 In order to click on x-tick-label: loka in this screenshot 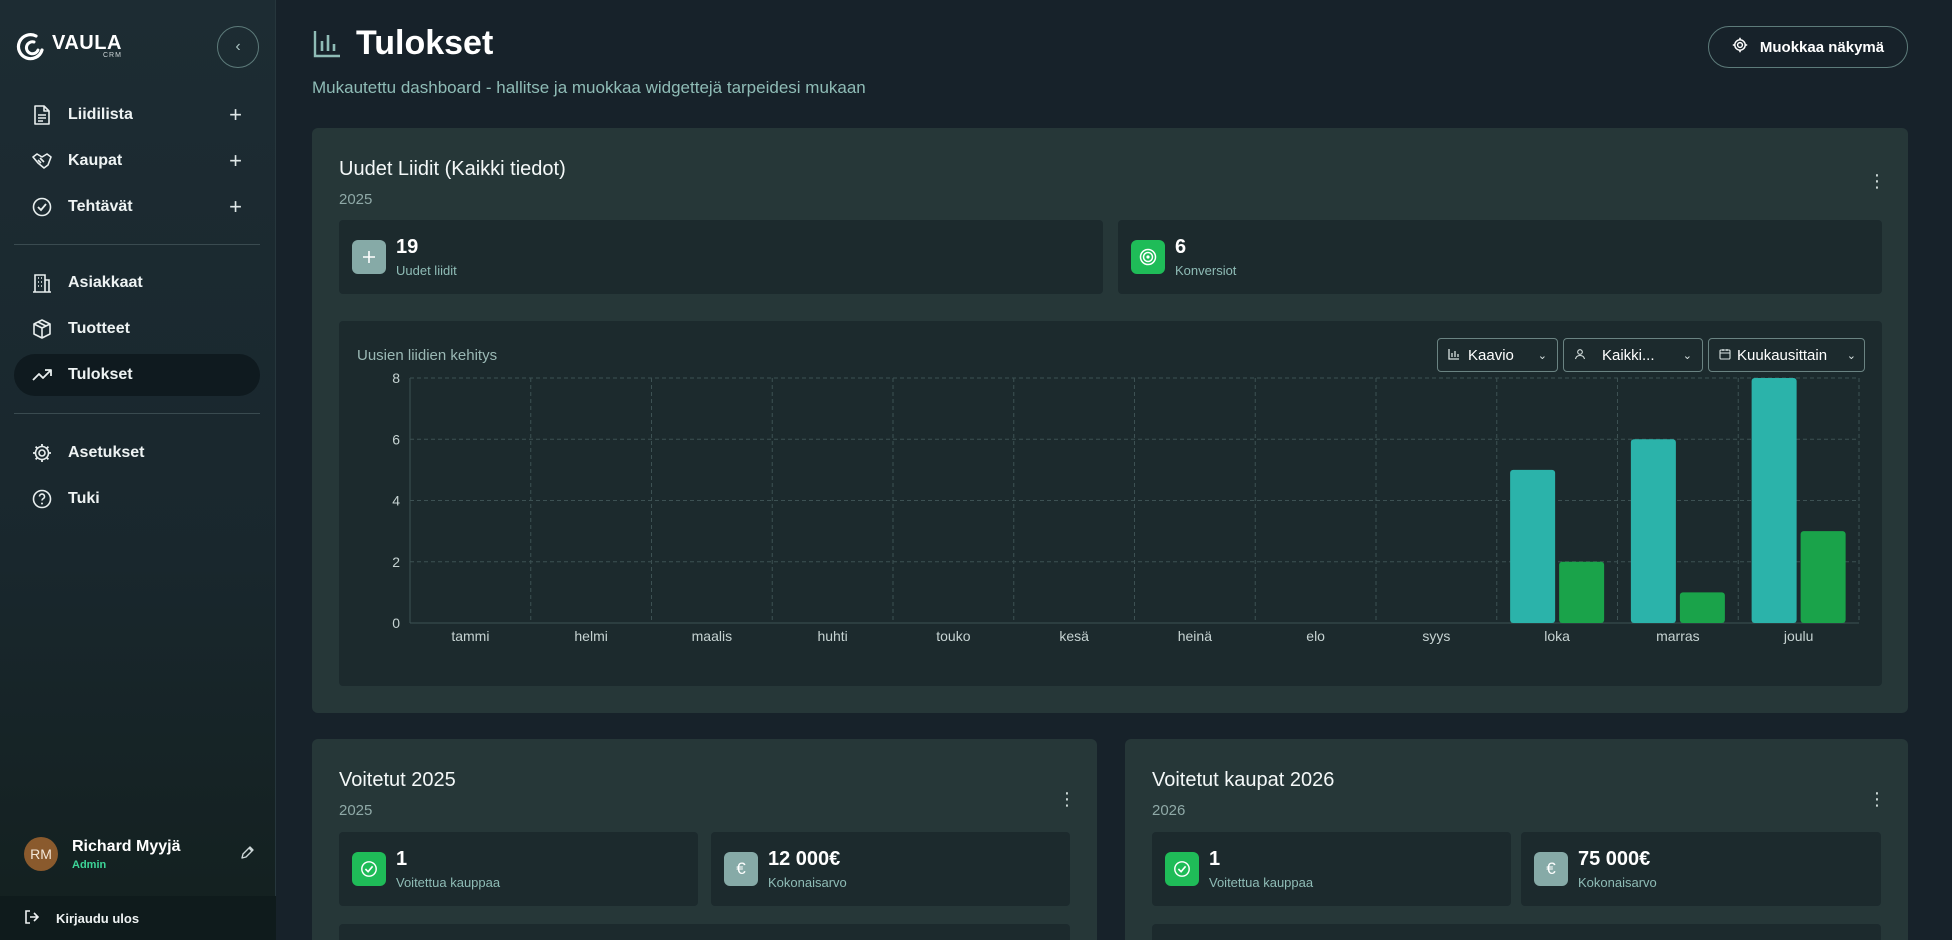, I will do `click(1557, 636)`.